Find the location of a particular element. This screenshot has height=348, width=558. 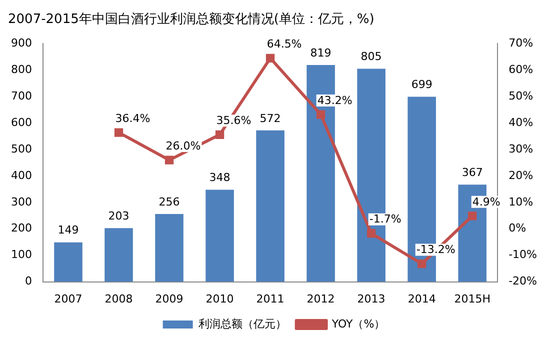

data-label: -13.2% is located at coordinates (436, 249).